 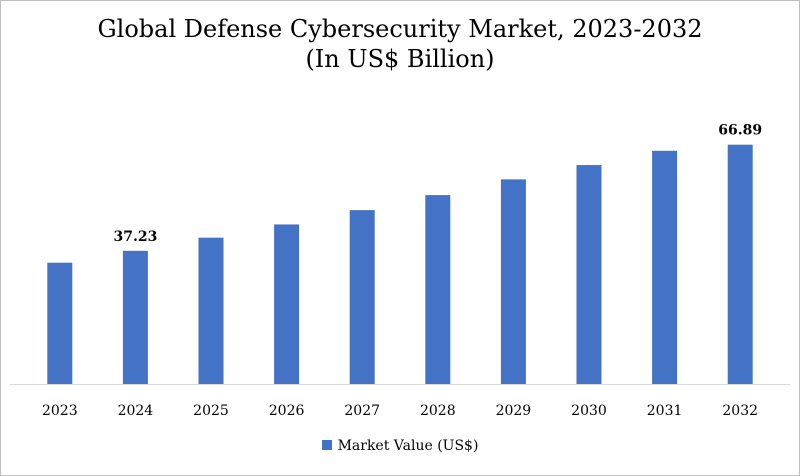 What do you see at coordinates (740, 264) in the screenshot?
I see `bar-2032` at bounding box center [740, 264].